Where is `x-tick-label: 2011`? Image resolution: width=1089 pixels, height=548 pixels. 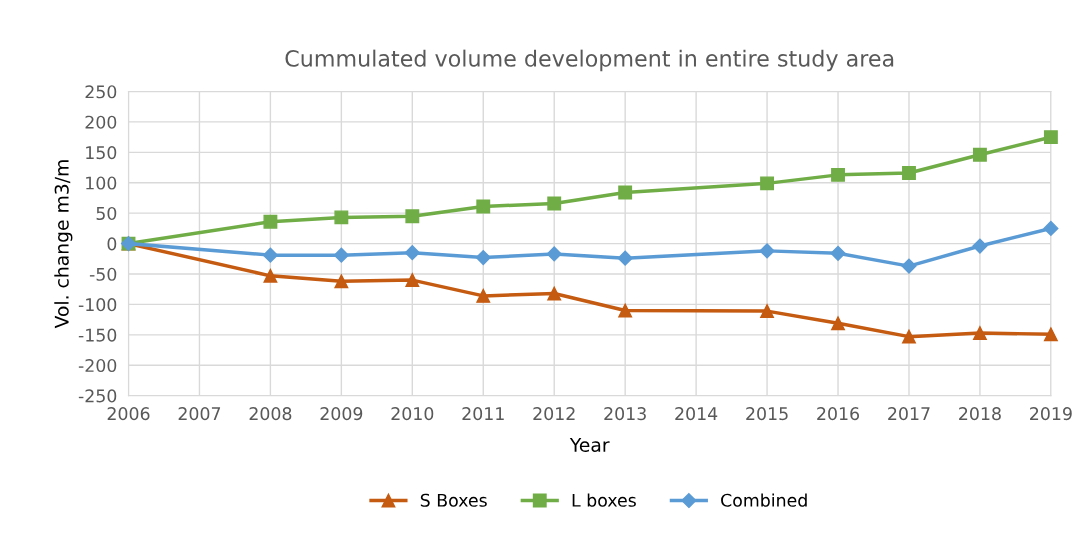 x-tick-label: 2011 is located at coordinates (483, 414).